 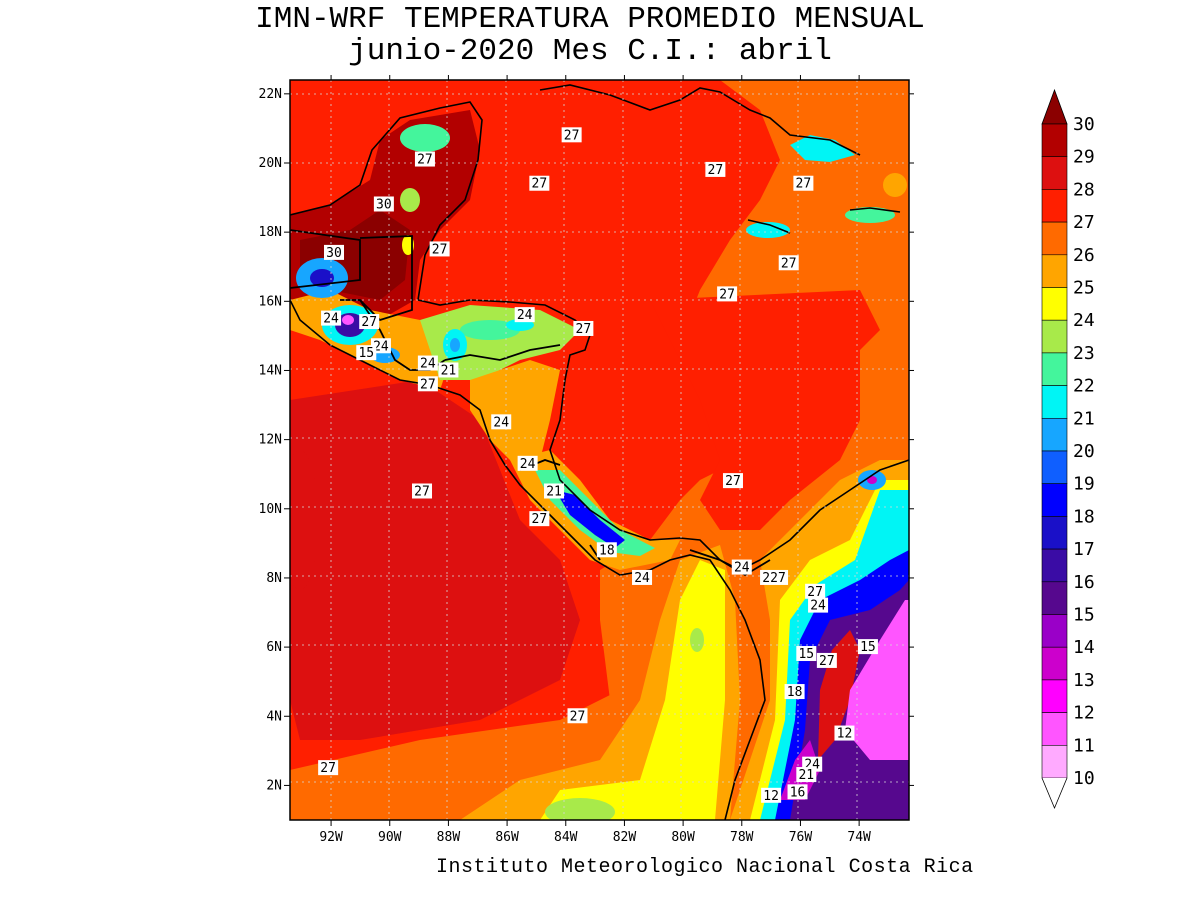 I want to click on contour-label: 12, so click(x=844, y=733).